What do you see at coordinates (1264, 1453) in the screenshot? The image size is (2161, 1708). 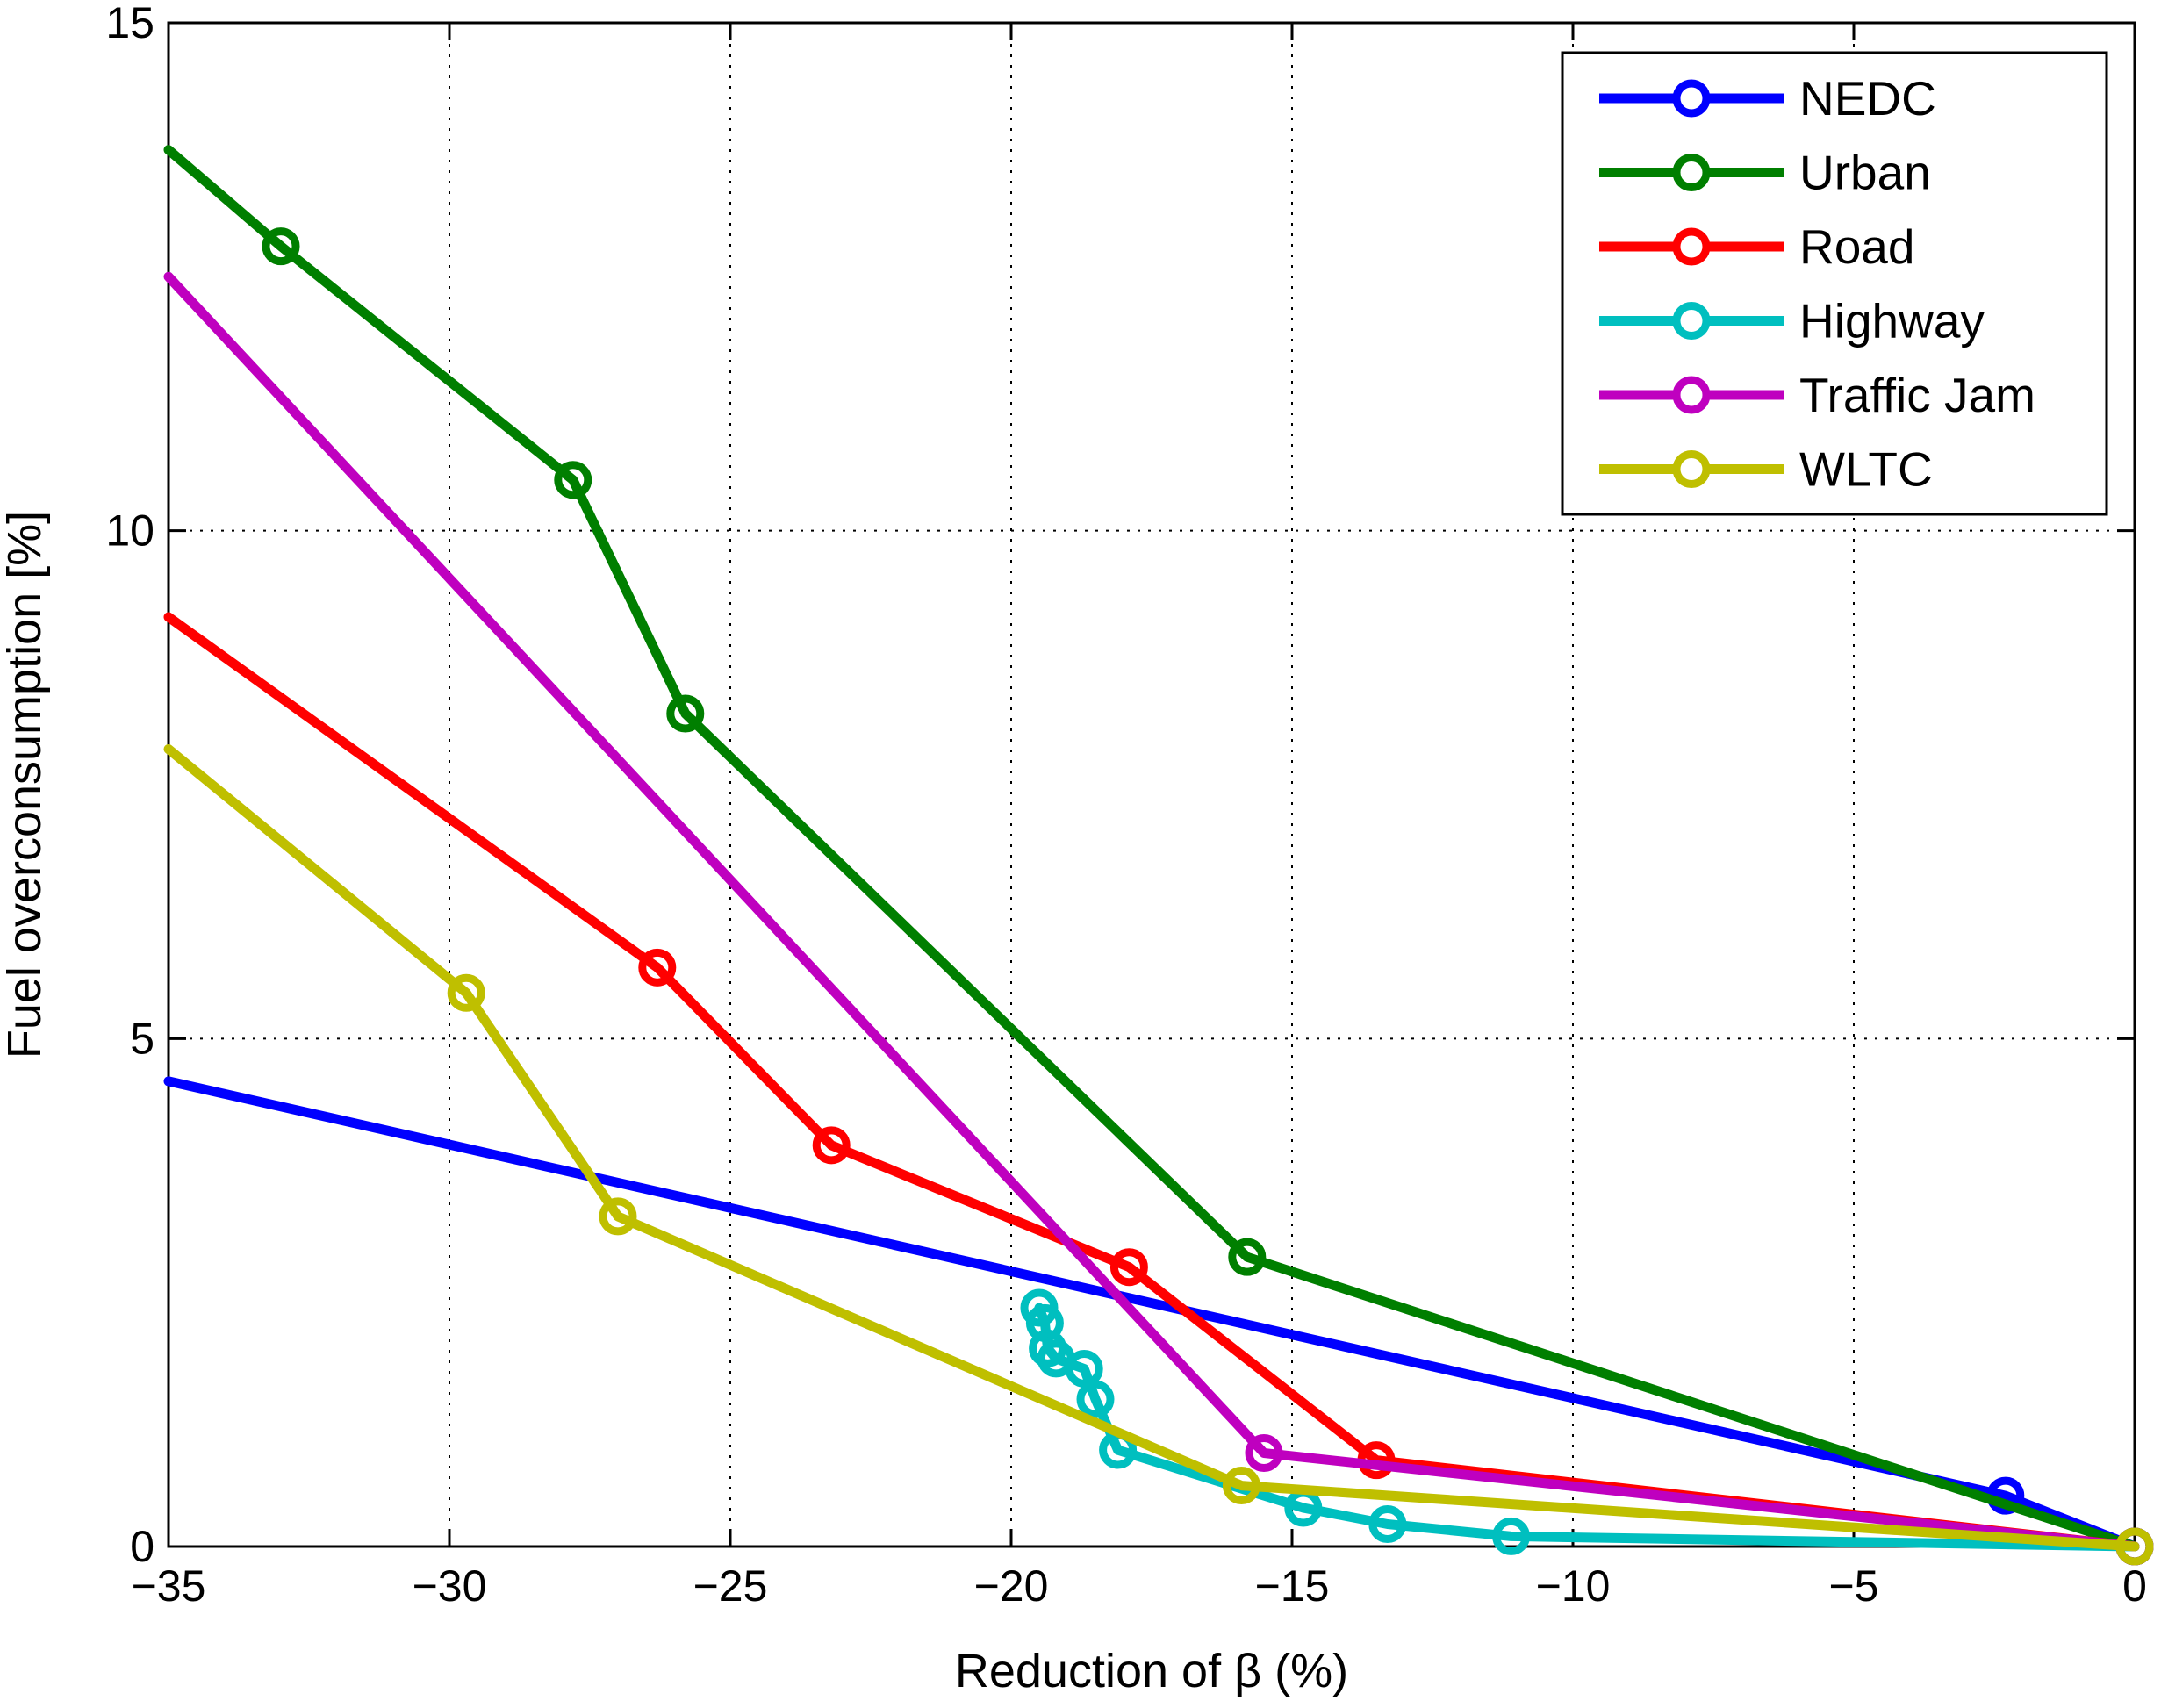 I see `data-point-traffic-jam` at bounding box center [1264, 1453].